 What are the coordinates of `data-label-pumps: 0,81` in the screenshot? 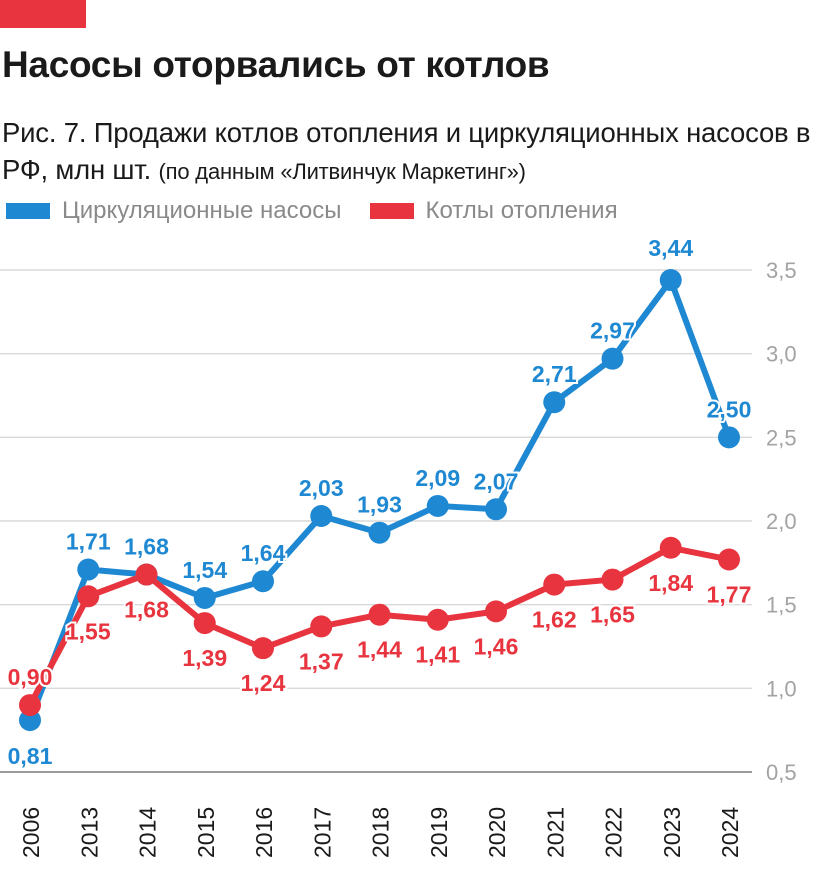 It's located at (30, 756).